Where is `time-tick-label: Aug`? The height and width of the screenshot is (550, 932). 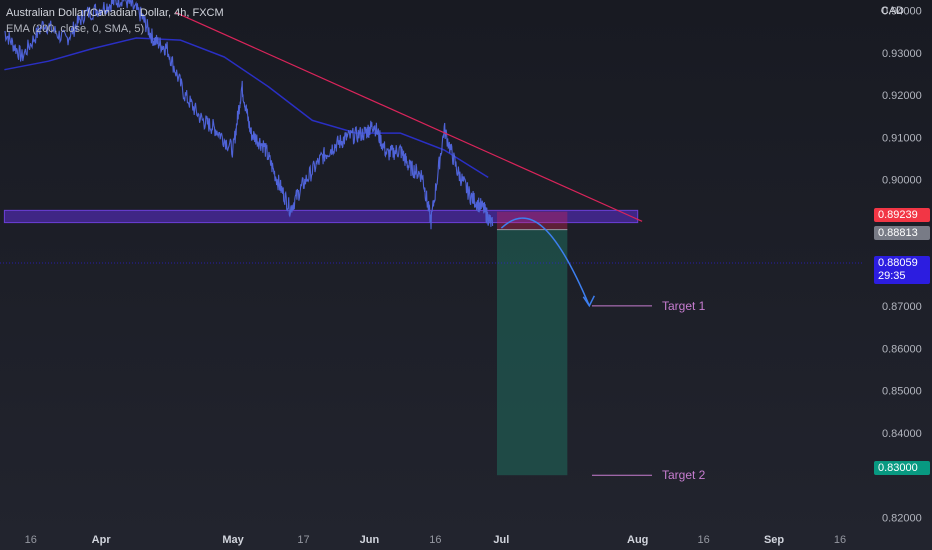 time-tick-label: Aug is located at coordinates (637, 540).